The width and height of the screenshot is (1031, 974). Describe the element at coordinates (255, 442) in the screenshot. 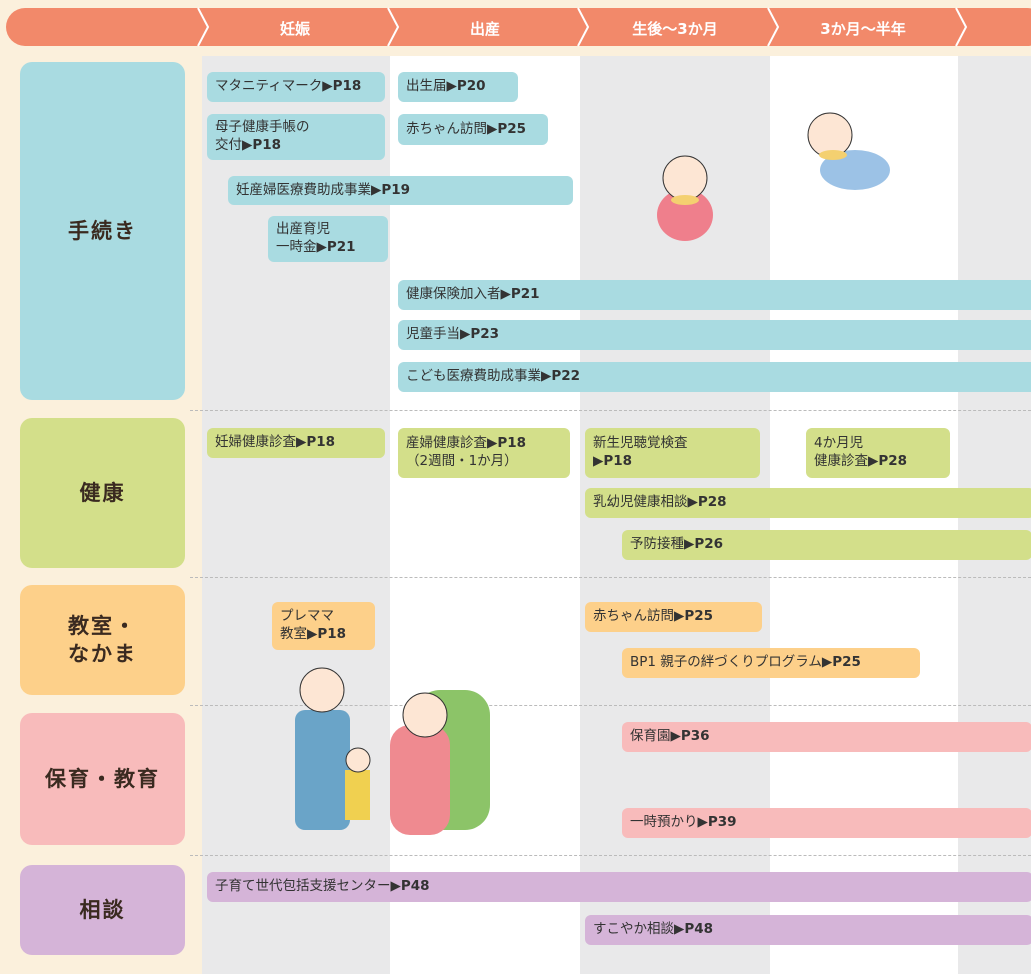

I see `item-text: 妊婦健康診査` at that location.